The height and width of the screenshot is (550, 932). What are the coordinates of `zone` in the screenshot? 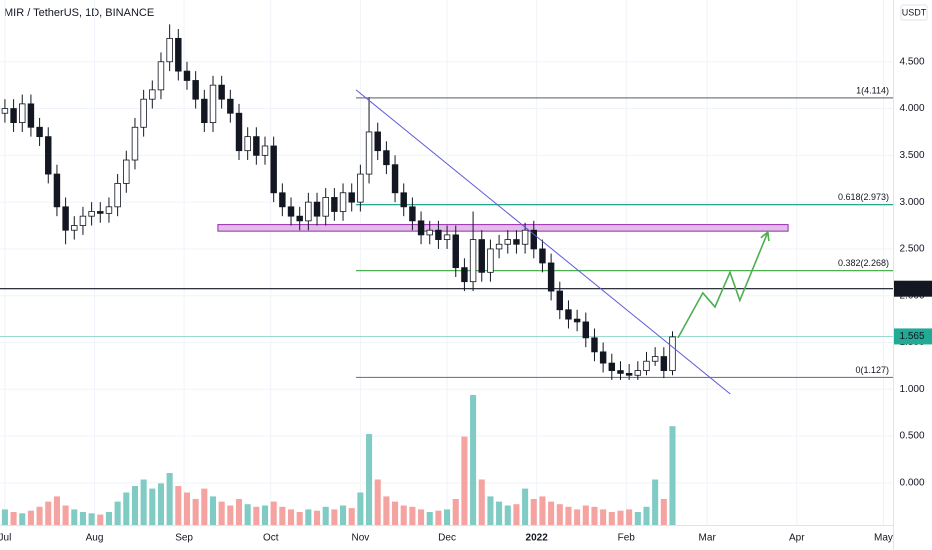 It's located at (503, 228).